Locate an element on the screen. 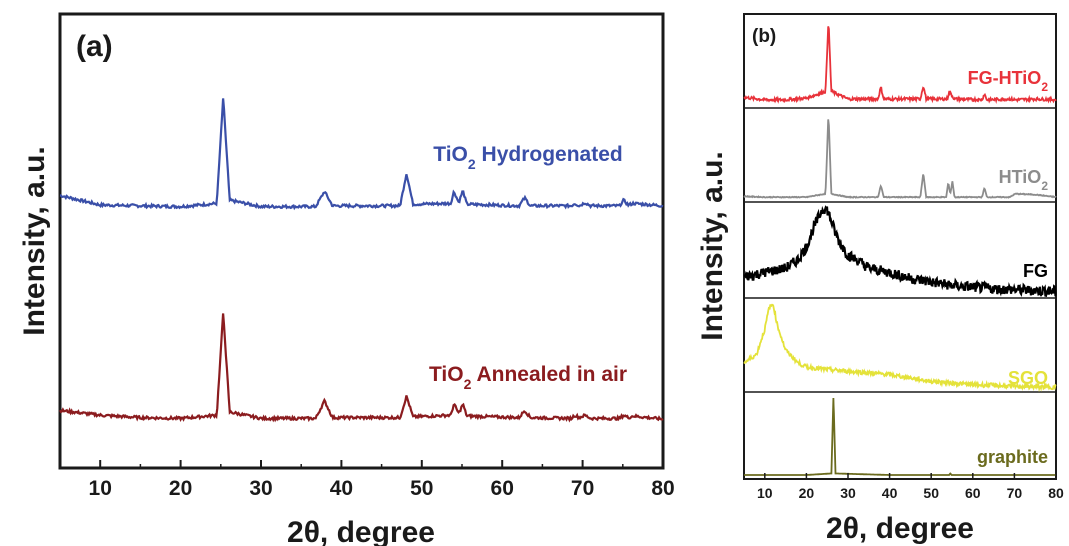 The width and height of the screenshot is (1069, 546). panel-a-series-label-main-0: TiO is located at coordinates (450, 154).